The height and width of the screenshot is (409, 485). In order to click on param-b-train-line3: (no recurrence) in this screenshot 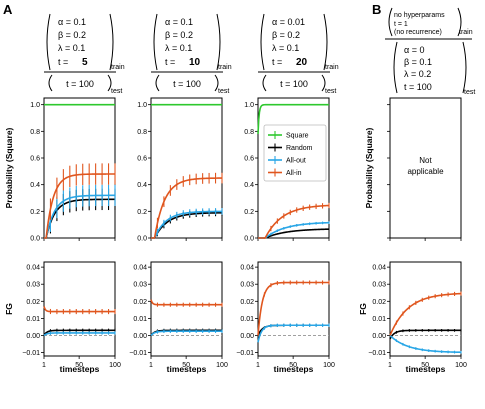, I will do `click(418, 32)`.